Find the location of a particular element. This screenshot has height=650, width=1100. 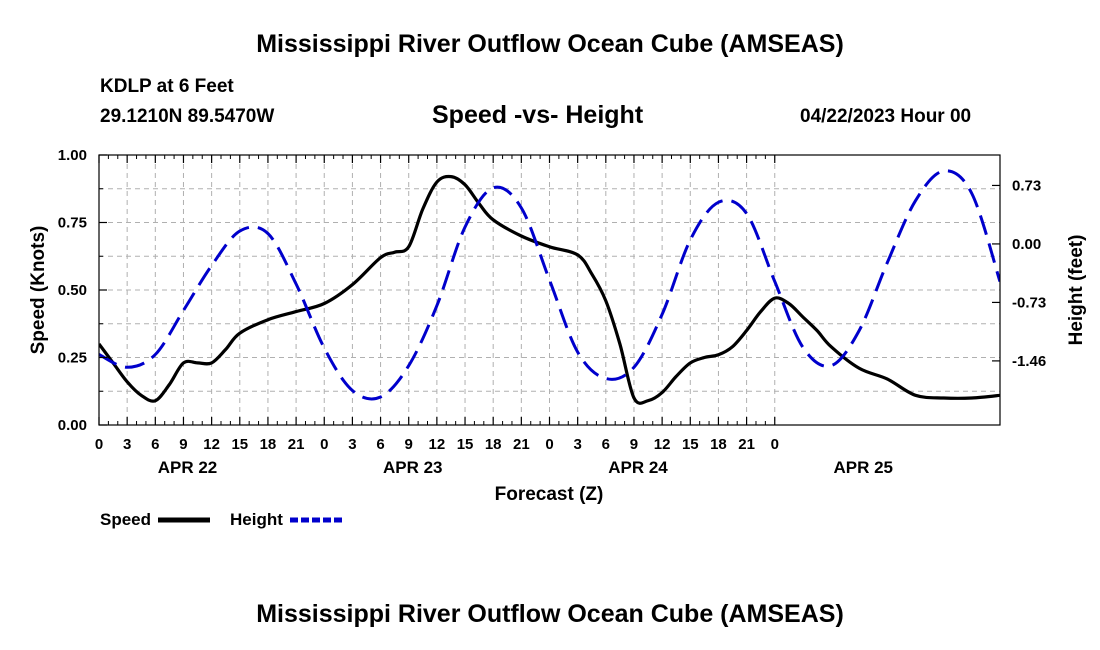

day-label: APR 25 is located at coordinates (863, 467).